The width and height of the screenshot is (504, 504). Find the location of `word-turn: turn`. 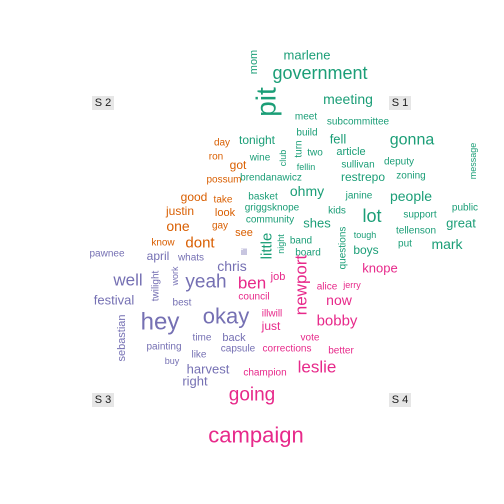

word-turn: turn is located at coordinates (299, 148).